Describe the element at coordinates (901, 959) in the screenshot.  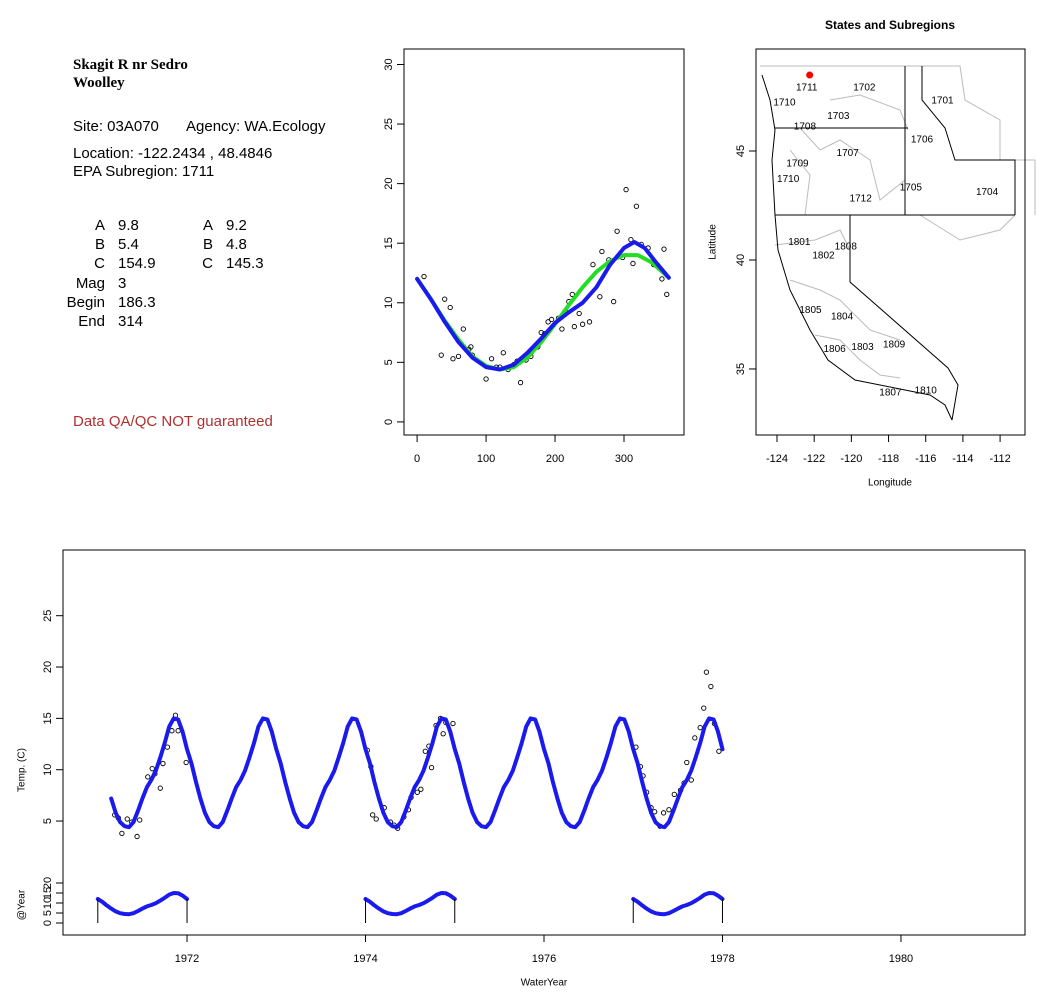
I see `x-tick-label: 1980` at that location.